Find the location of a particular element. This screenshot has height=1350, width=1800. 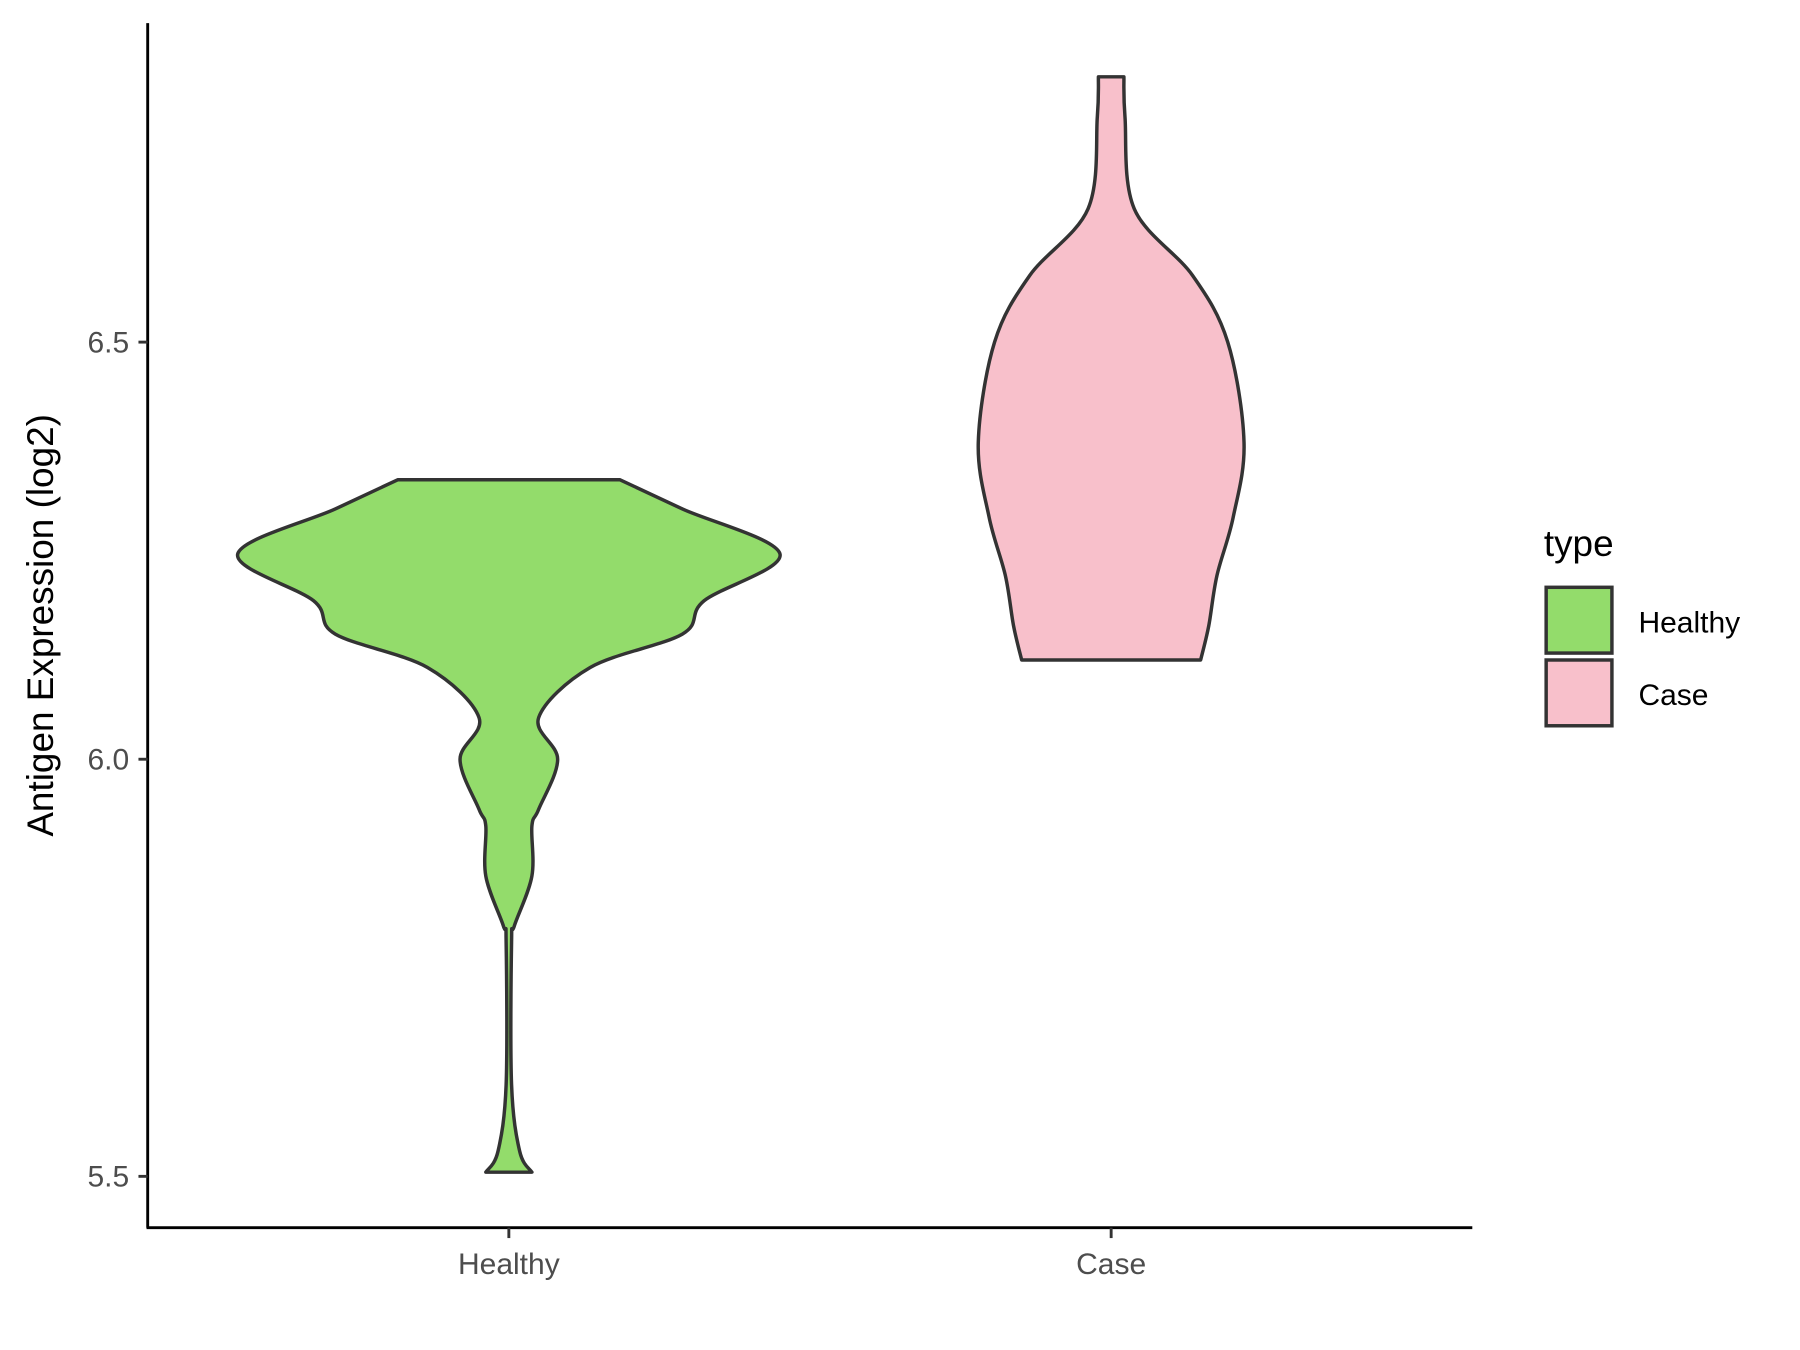

x-tick-label: Case is located at coordinates (1111, 1264).